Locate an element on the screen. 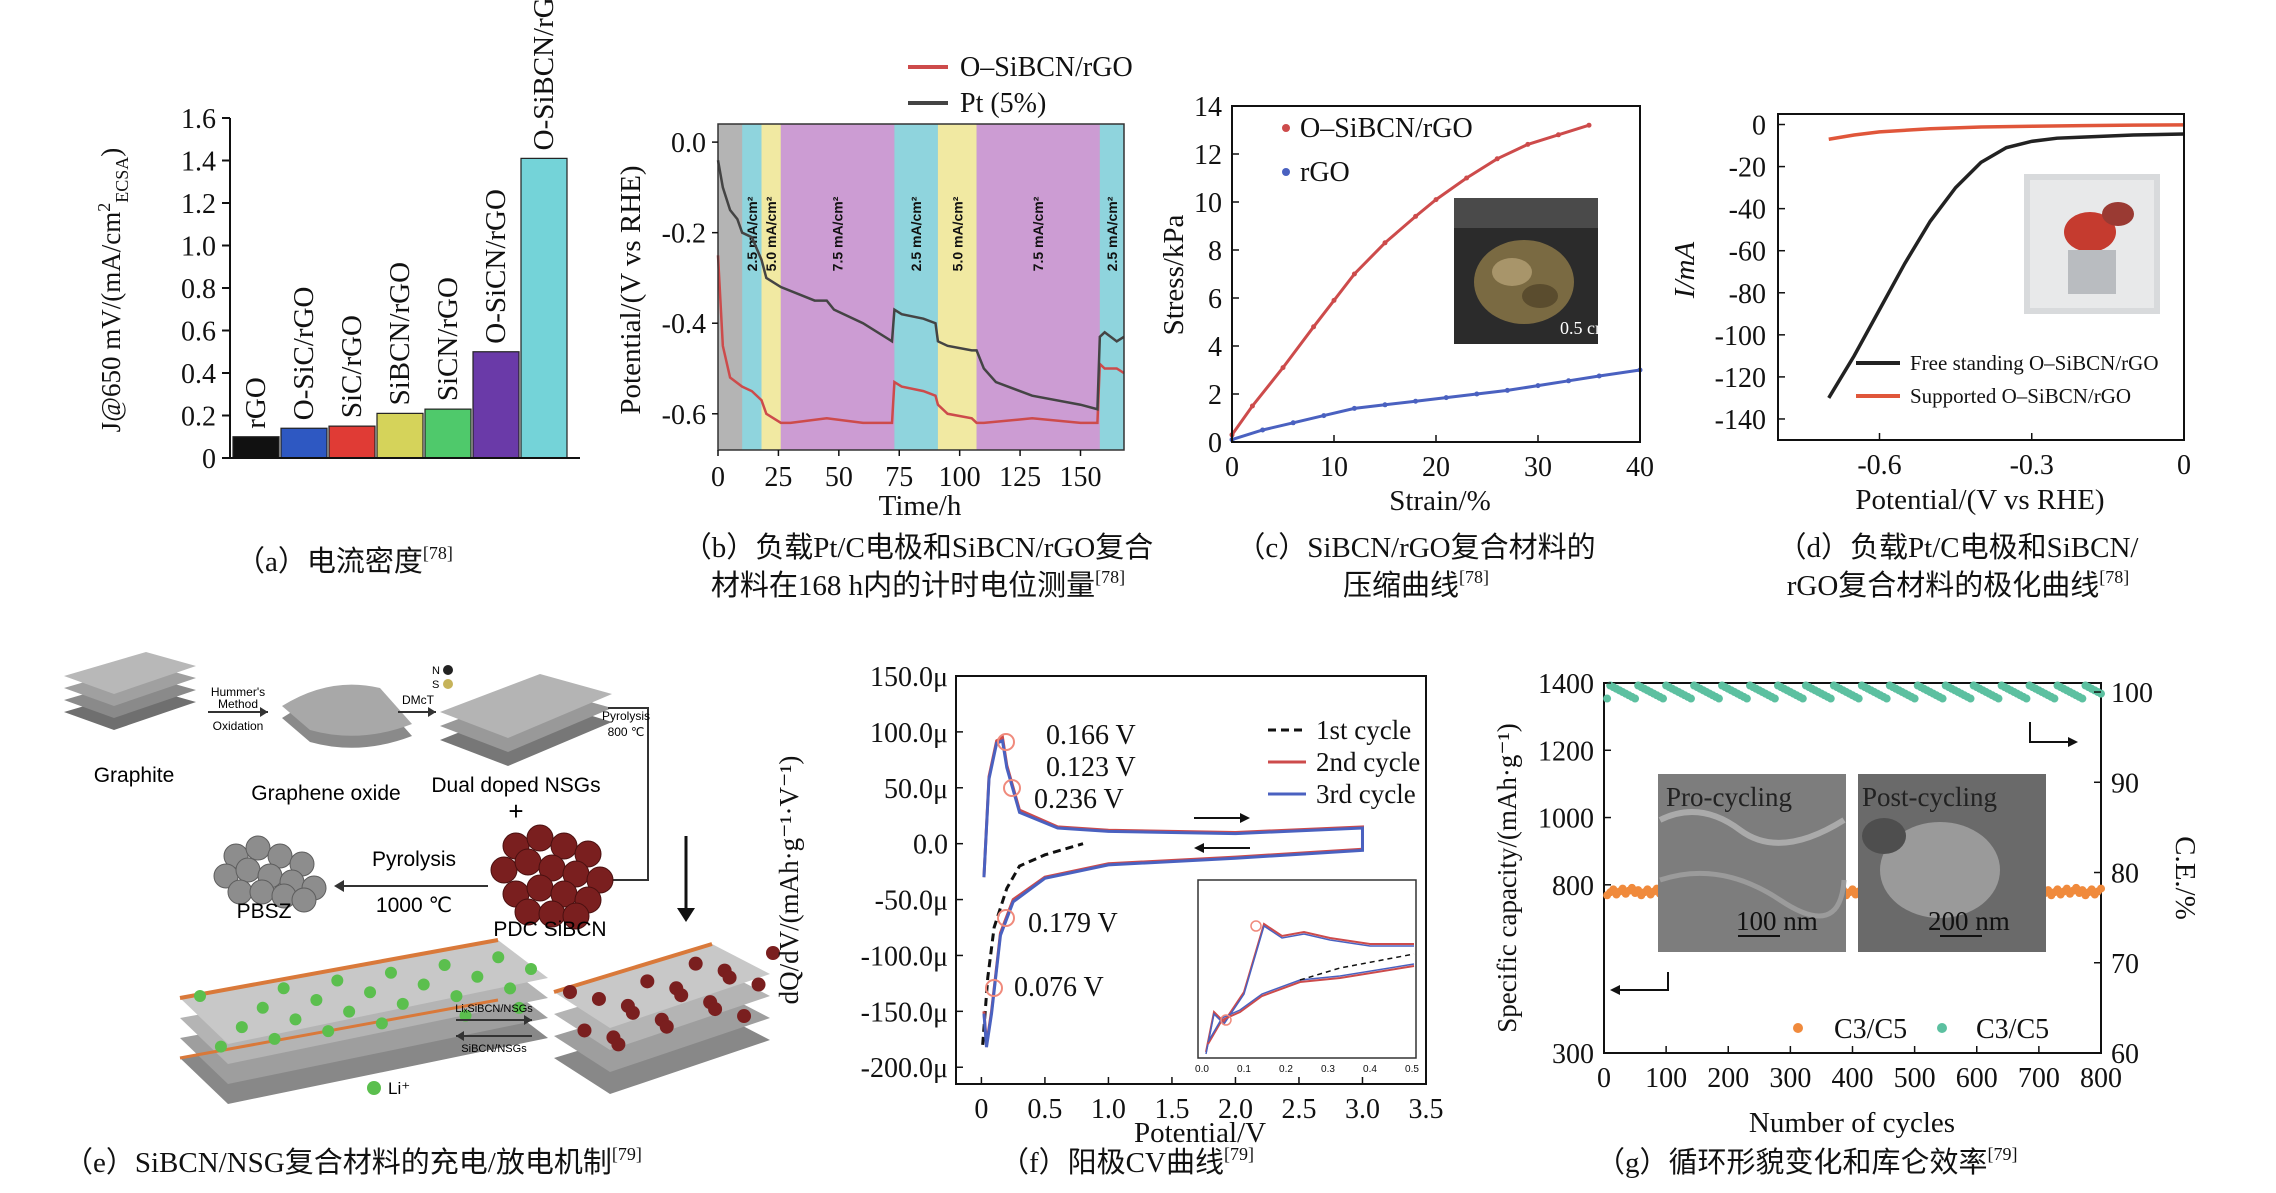  panel-f-inset-xtick-1: 0.1 is located at coordinates (1244, 1069).